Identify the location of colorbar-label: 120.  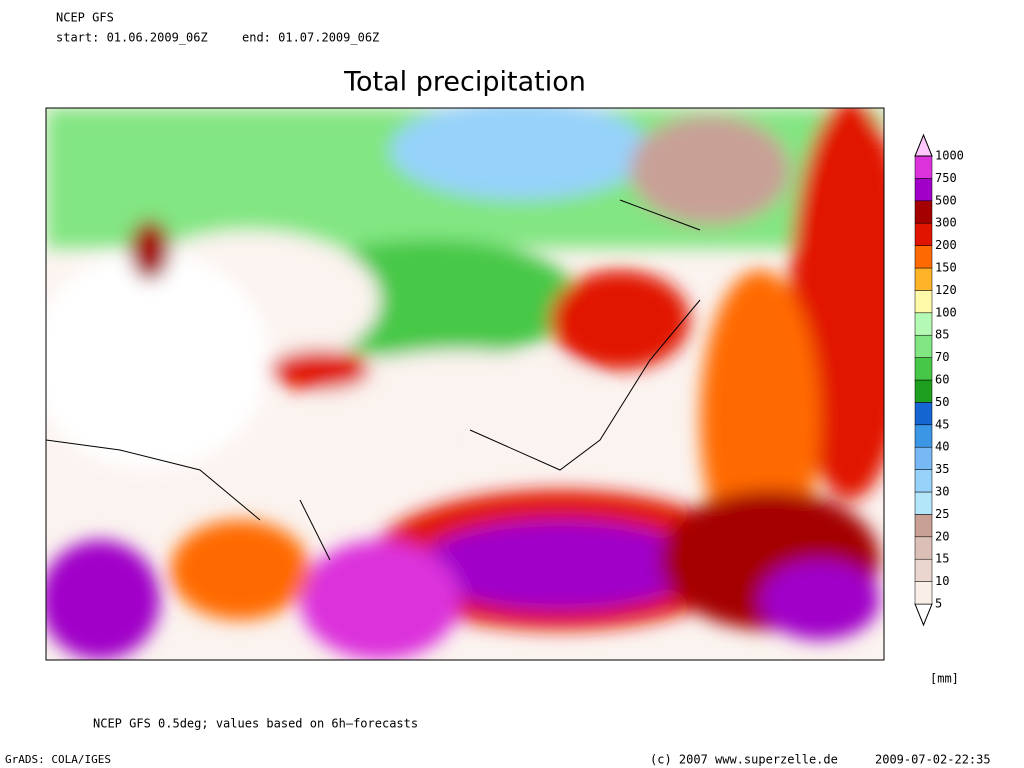
(946, 290).